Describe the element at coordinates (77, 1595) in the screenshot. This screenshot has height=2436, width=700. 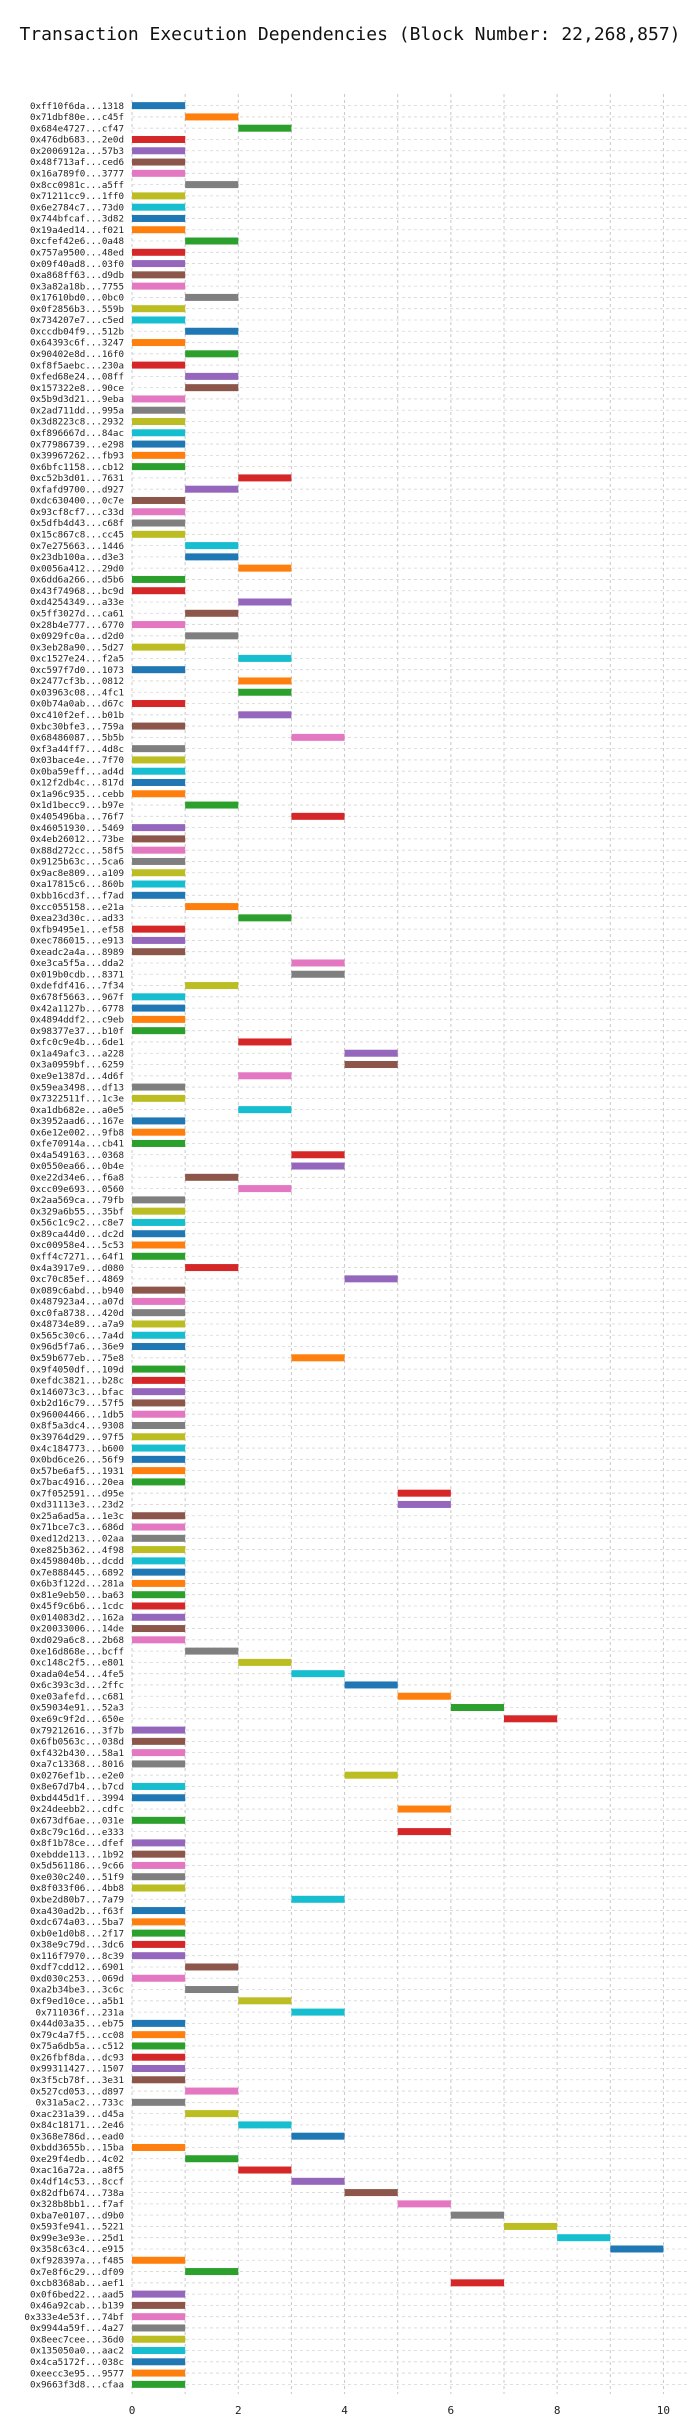
I see `transaction-label: 0x81e9eb50...ba63` at that location.